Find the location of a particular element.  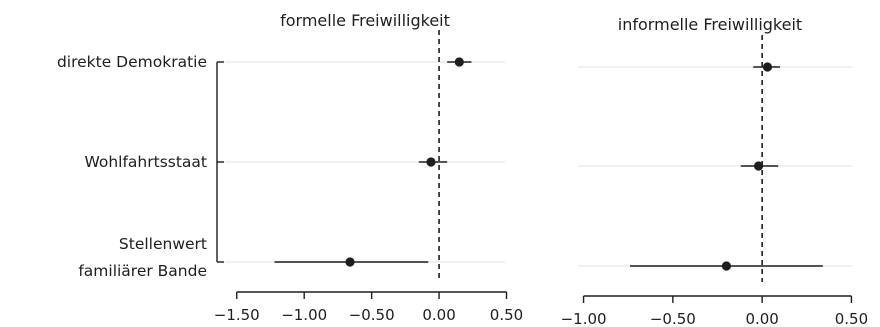

category-label: Wohlfahrtsstaat is located at coordinates (145, 162).